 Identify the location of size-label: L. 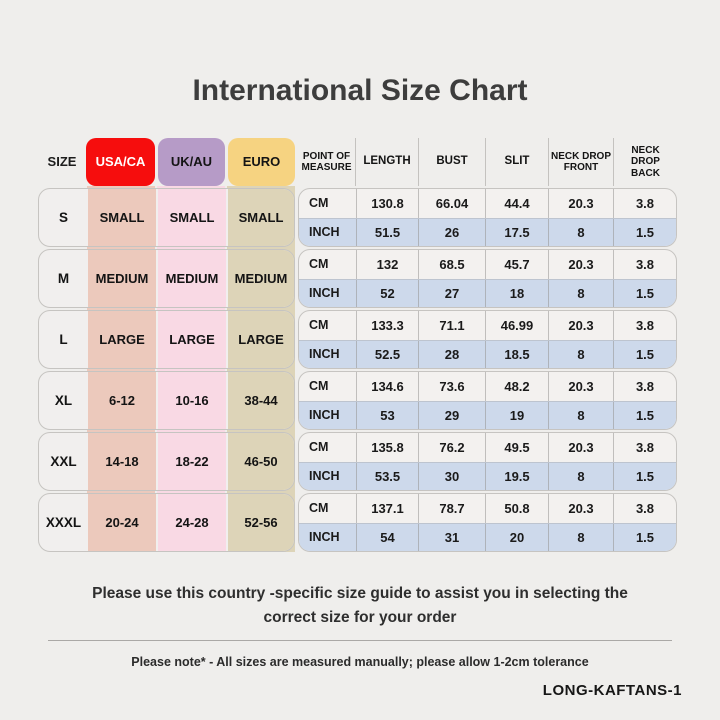
(63, 339).